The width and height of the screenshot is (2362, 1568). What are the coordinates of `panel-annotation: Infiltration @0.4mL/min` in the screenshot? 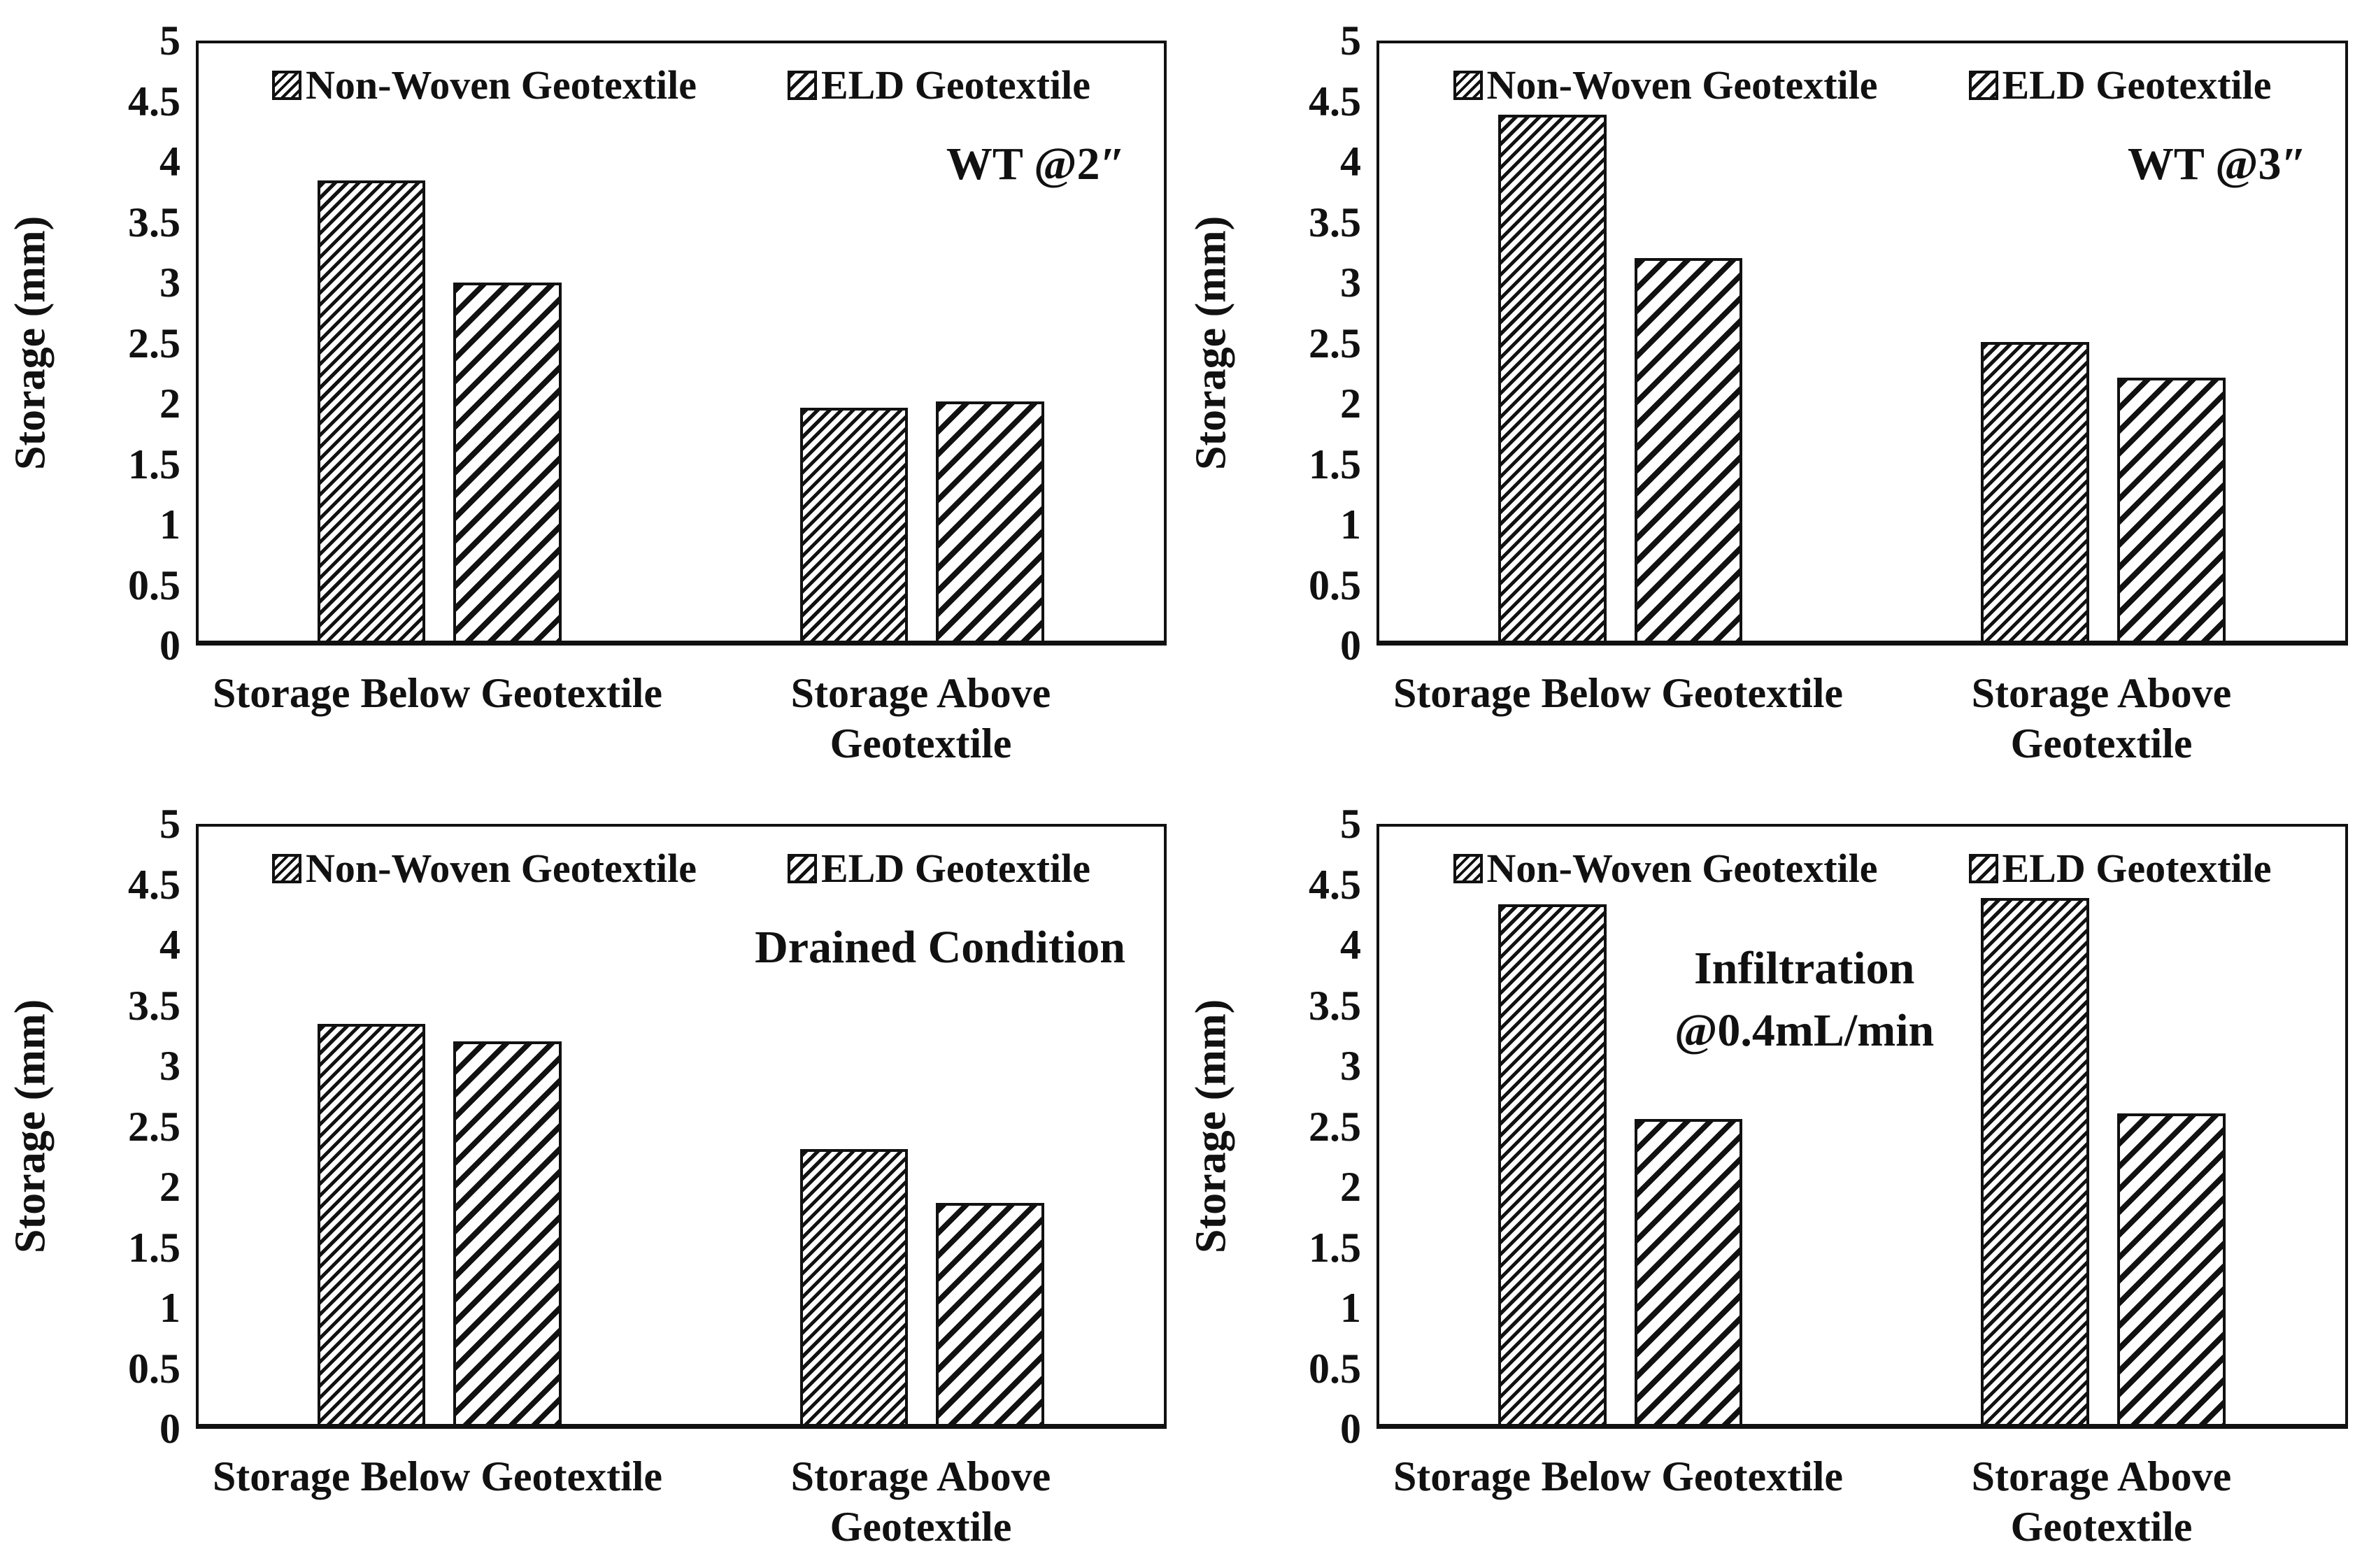 It's located at (1804, 1000).